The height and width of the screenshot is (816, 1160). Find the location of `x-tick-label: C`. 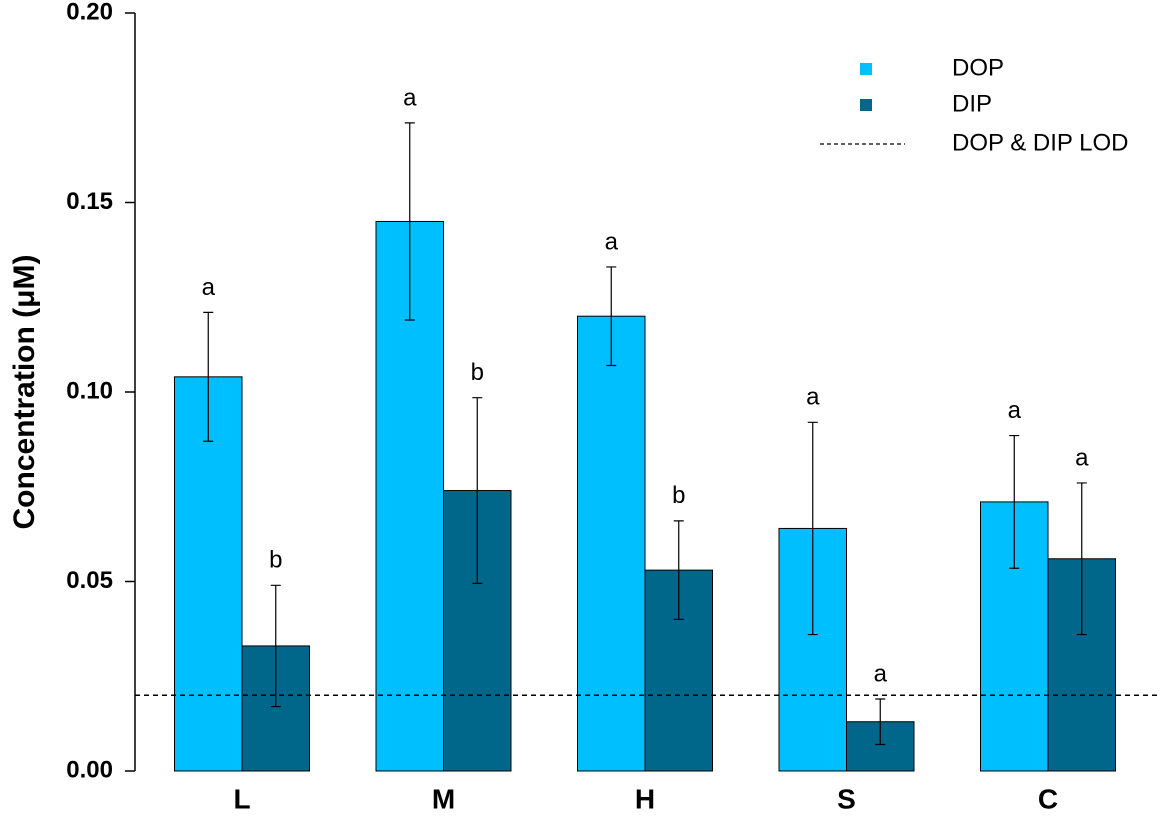

x-tick-label: C is located at coordinates (1048, 798).